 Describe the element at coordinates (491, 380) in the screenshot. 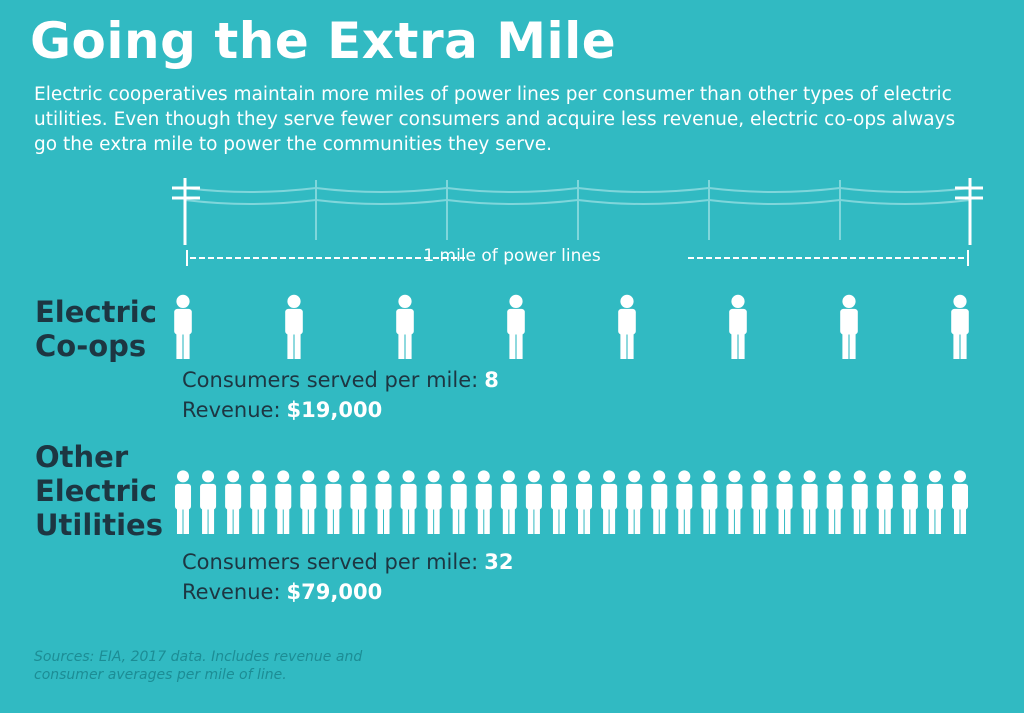

I see `consumers-value: 8` at that location.